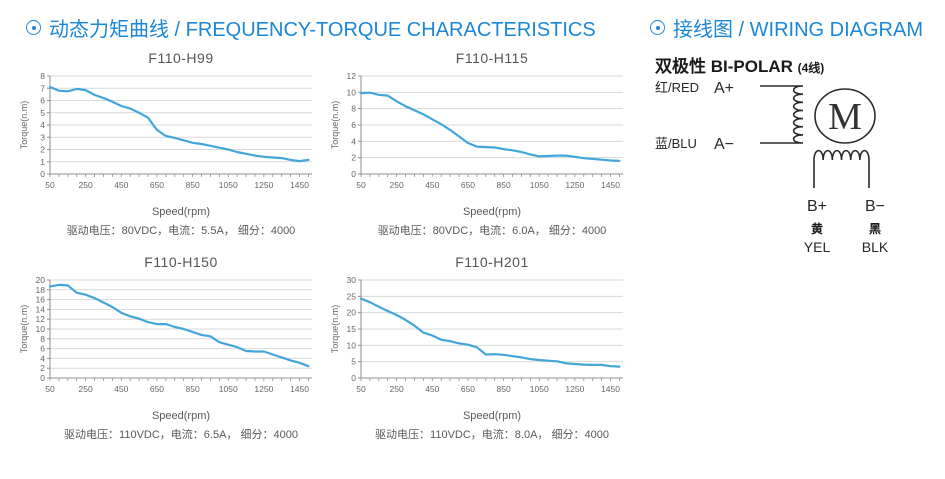  Describe the element at coordinates (811, 68) in the screenshot. I see `wiring-subtitle-note: (4线)` at that location.